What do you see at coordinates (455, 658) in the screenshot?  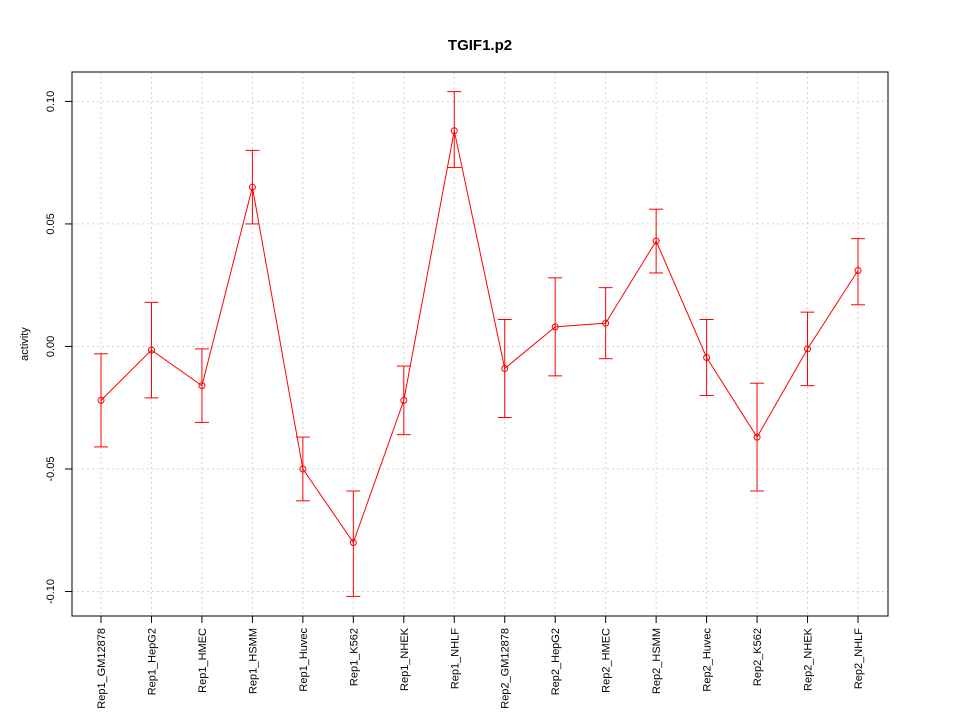 I see `x-tick-label: Rep1_NHLF` at bounding box center [455, 658].